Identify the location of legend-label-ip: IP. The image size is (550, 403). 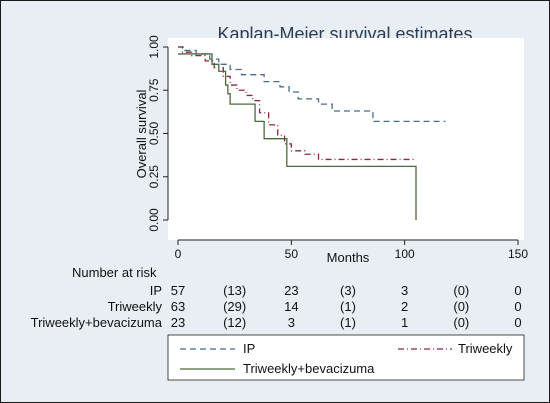
(249, 348).